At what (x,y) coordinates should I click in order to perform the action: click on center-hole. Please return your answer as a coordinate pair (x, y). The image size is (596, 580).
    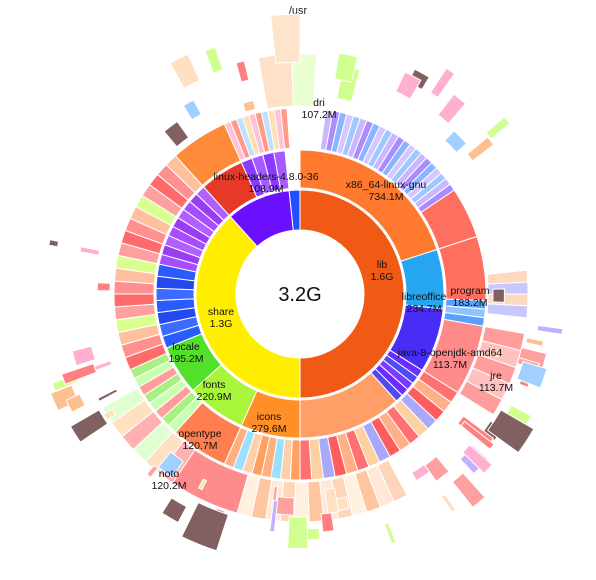
    Looking at the image, I should click on (300, 294).